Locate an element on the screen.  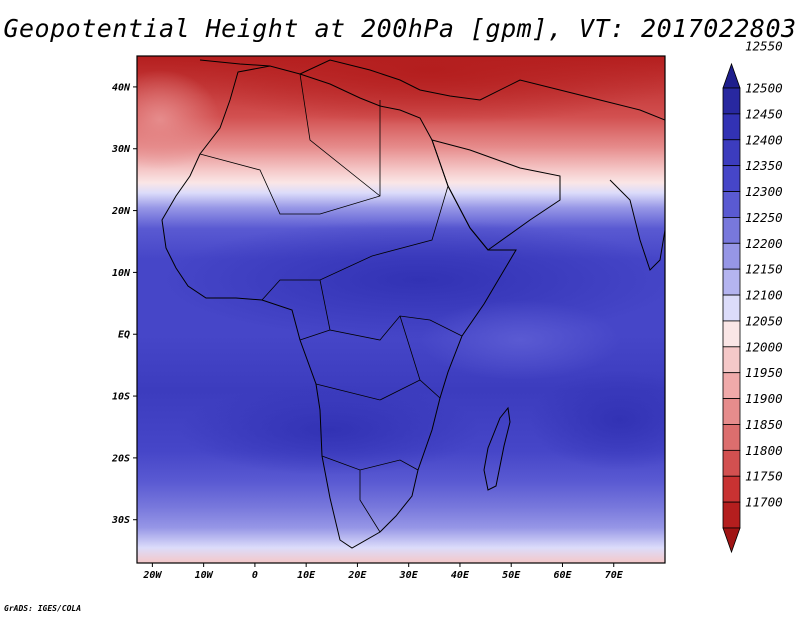
colorbar-label: 12000 is located at coordinates (764, 346).